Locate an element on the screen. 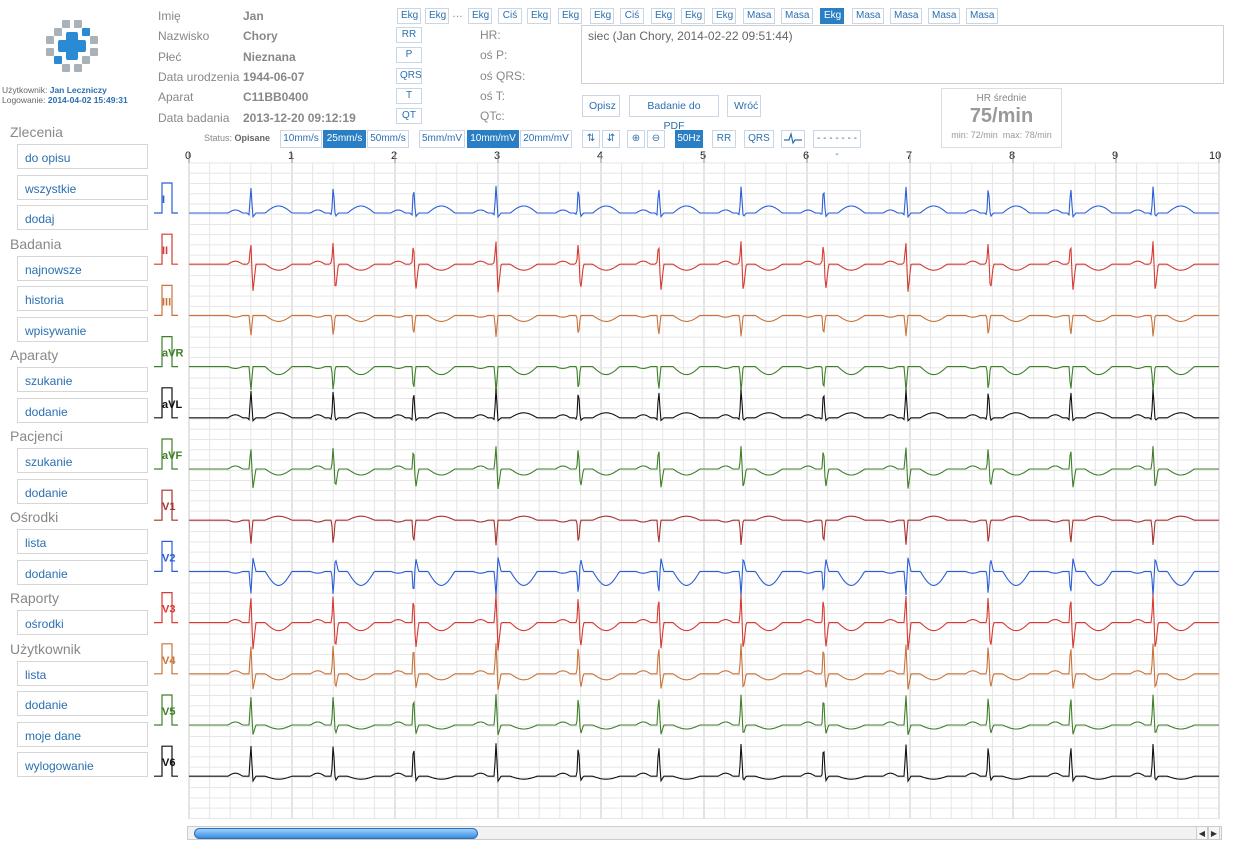  patient-field-label: Data urodzenia is located at coordinates (199, 76).